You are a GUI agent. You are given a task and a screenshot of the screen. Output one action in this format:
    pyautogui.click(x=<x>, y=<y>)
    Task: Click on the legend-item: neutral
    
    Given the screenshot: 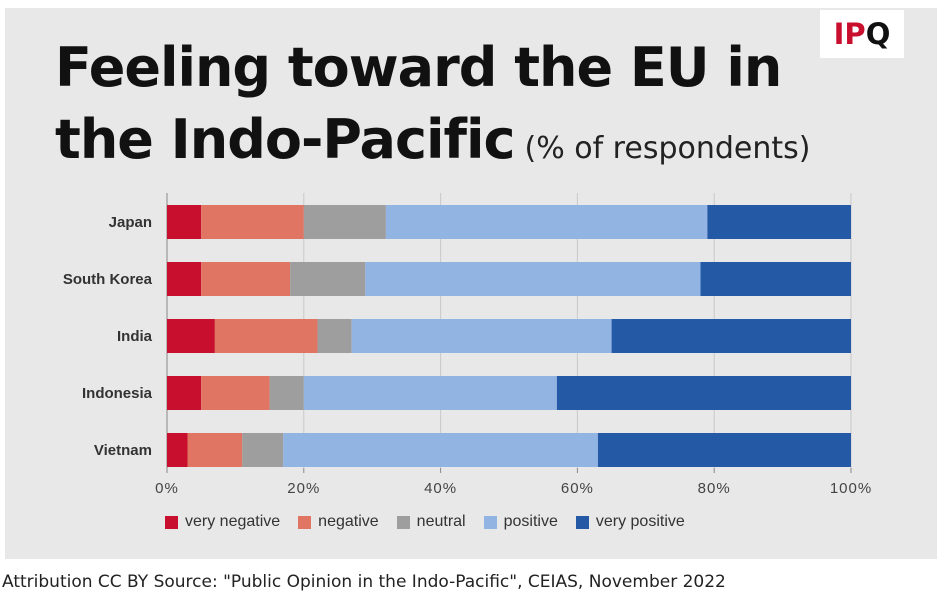 What is the action you would take?
    pyautogui.click(x=431, y=522)
    